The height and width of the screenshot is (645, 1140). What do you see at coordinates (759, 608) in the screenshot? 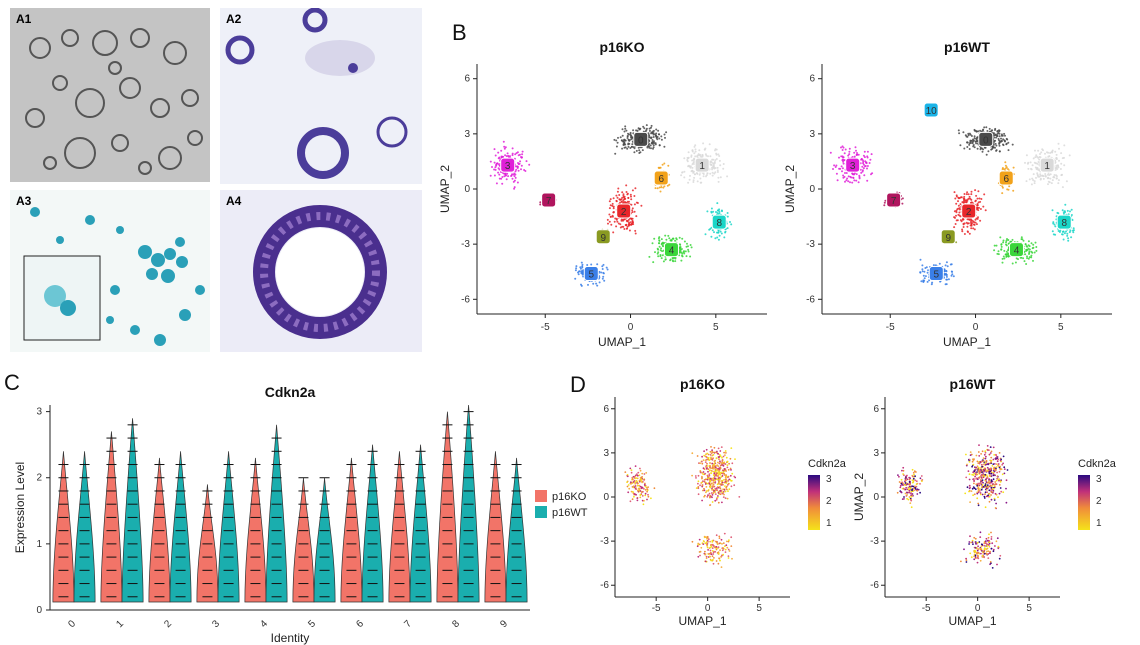
I see `x-tick-label: 5` at bounding box center [759, 608].